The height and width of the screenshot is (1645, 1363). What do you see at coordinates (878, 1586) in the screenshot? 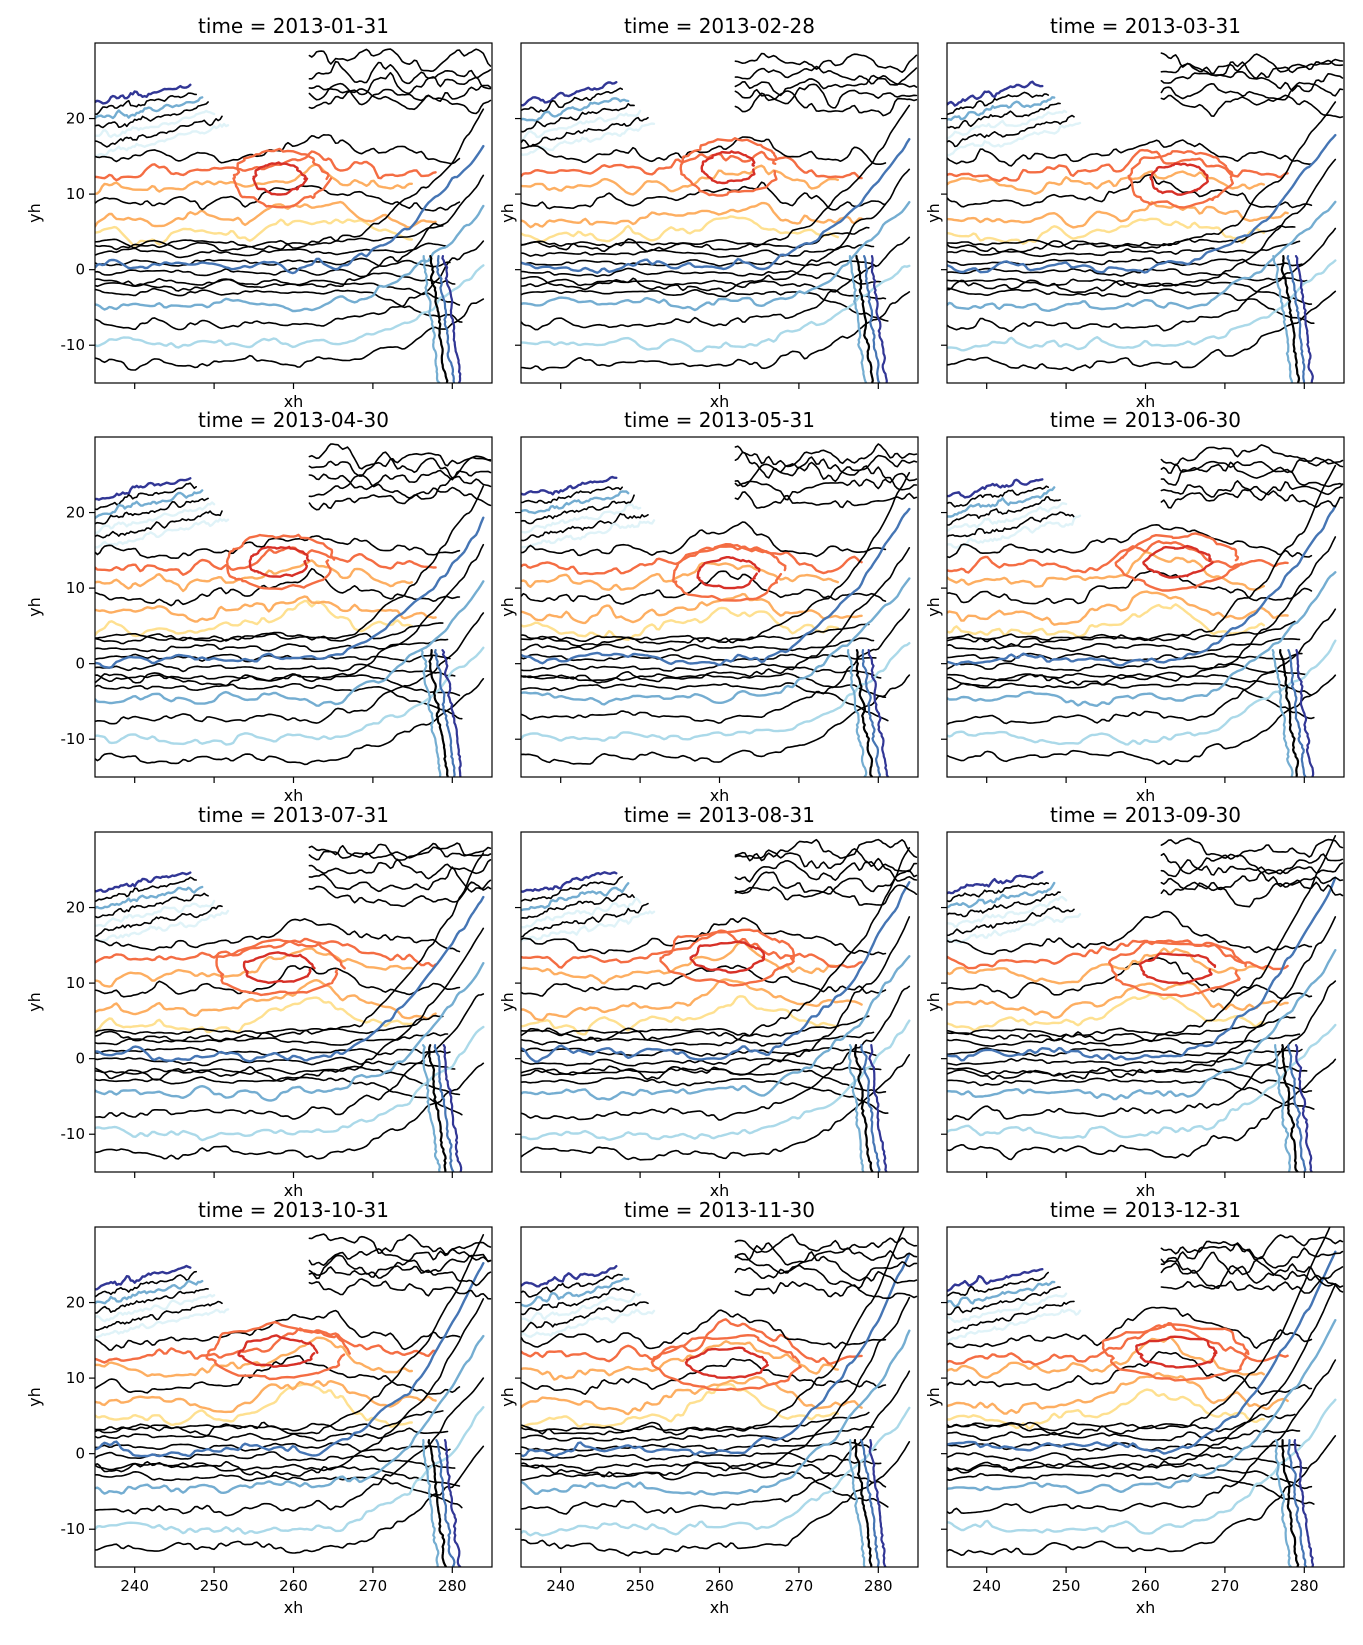
I see `x-tick-label: 280` at bounding box center [878, 1586].